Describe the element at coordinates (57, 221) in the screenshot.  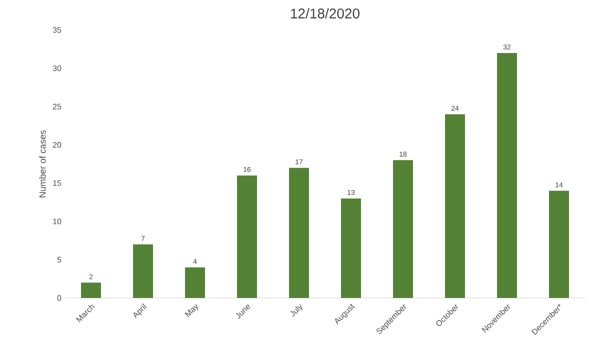
I see `y-tick-label: 10` at that location.